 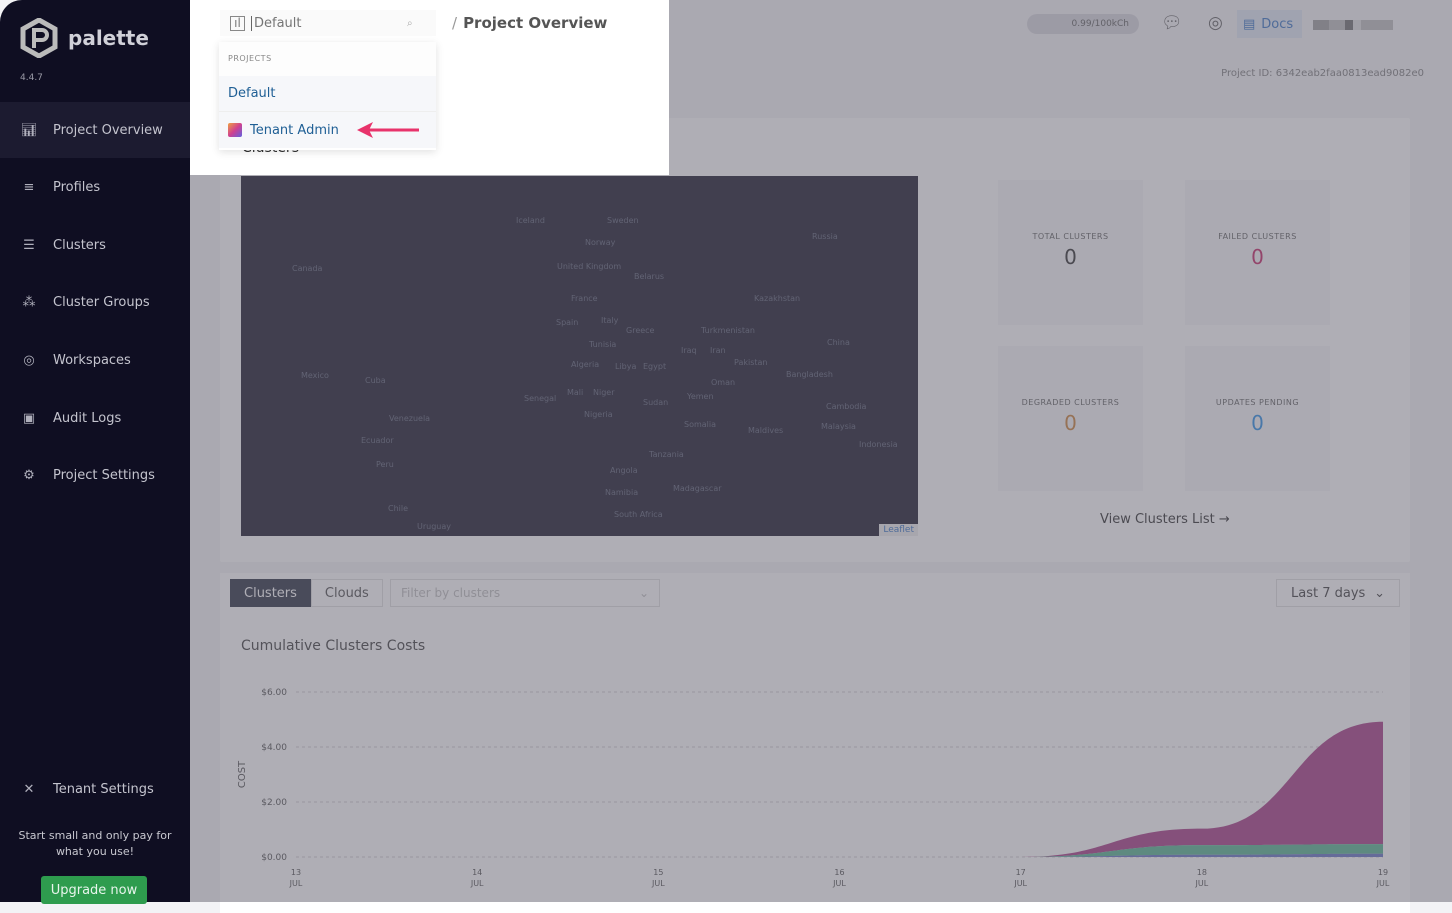 What do you see at coordinates (29, 418) in the screenshot?
I see `search-doc-icon: ▣` at bounding box center [29, 418].